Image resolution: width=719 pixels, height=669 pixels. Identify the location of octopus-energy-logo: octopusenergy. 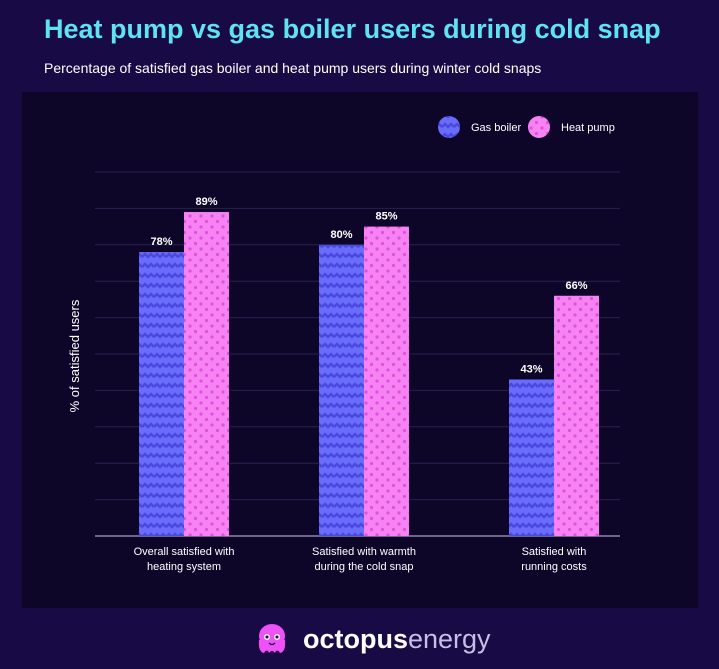
(373, 639).